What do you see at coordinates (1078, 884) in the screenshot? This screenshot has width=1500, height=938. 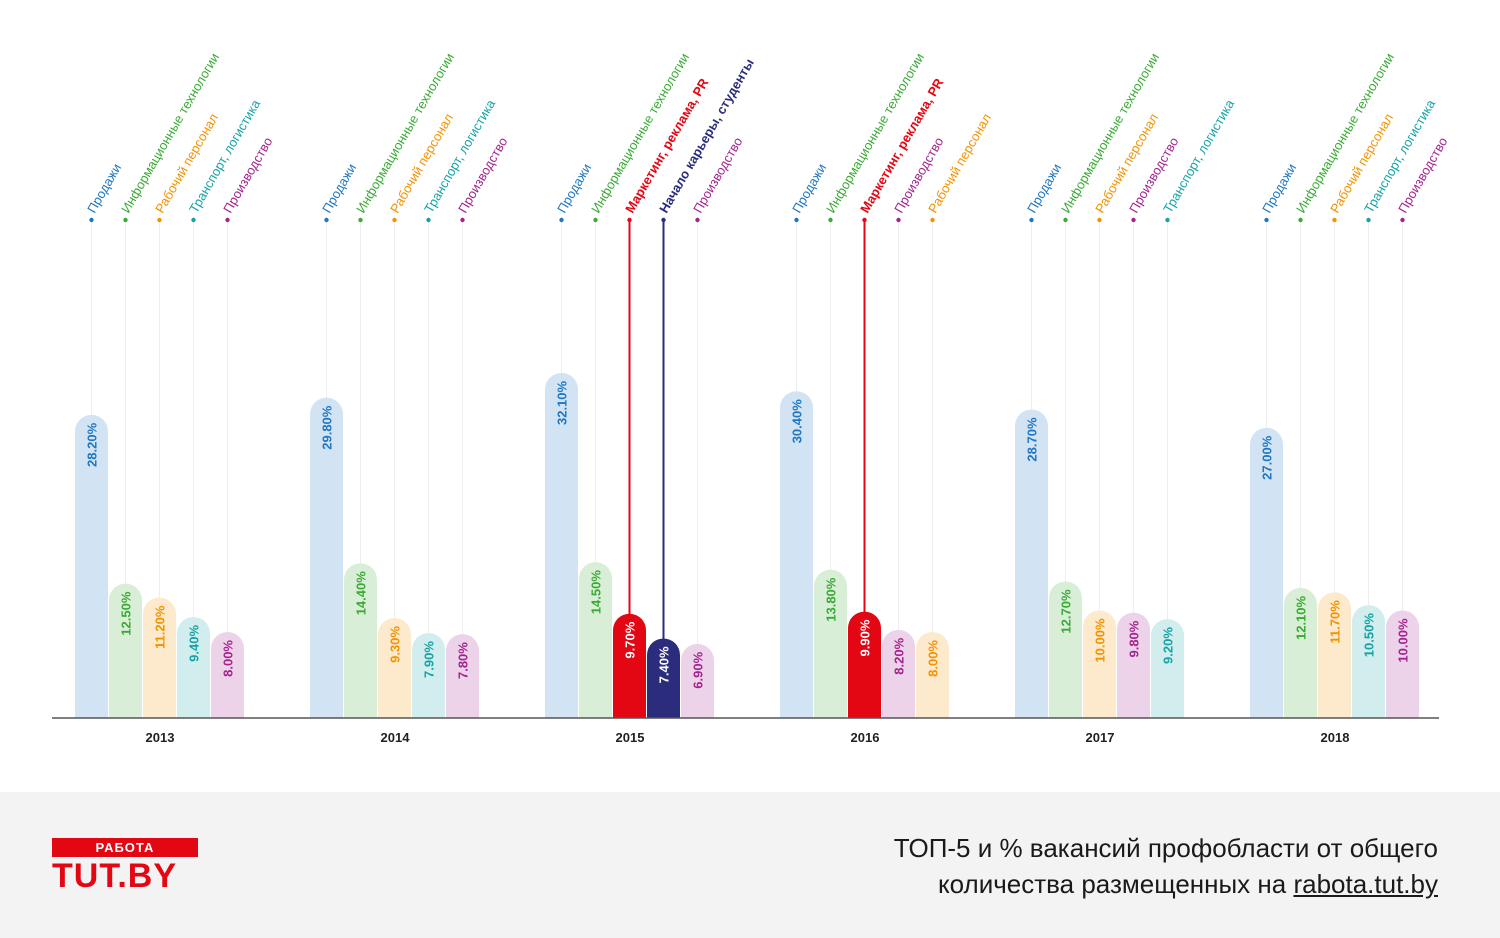 I see `caption-line-2: количества размещенных на rabota.tut.by` at bounding box center [1078, 884].